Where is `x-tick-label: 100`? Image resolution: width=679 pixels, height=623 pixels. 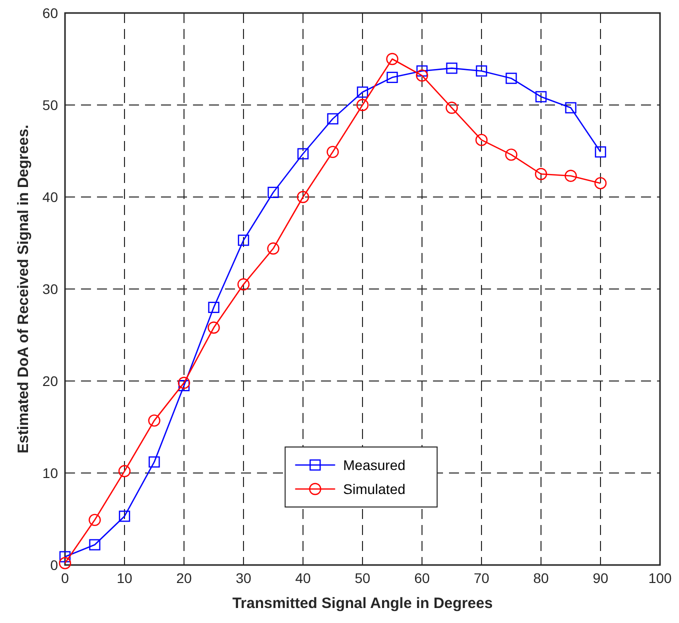
x-tick-label: 100 is located at coordinates (660, 578).